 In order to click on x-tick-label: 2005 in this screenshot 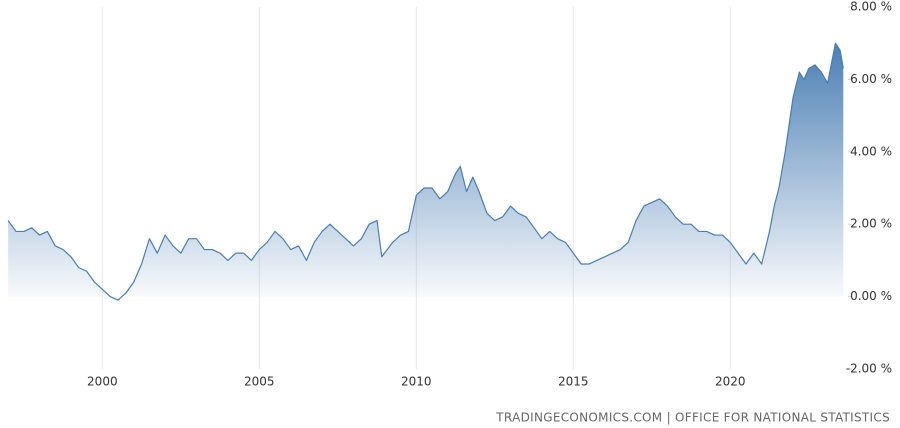, I will do `click(259, 382)`.